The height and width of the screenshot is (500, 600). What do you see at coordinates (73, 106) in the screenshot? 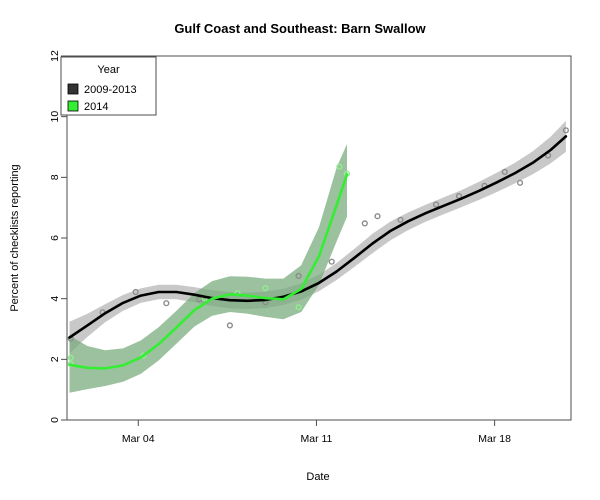
I see `legend-swatch-2014` at bounding box center [73, 106].